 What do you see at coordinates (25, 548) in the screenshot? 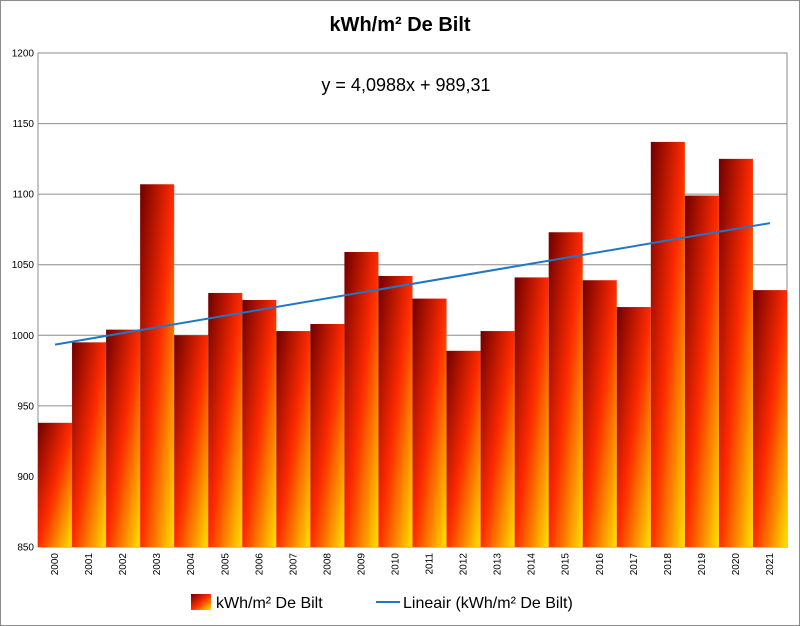
I see `y-tick-label: 850` at bounding box center [25, 548].